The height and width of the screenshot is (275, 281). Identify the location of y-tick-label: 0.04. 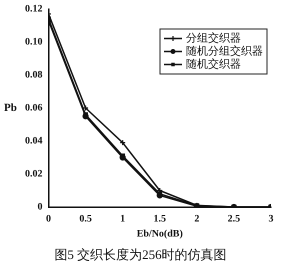
(33, 141).